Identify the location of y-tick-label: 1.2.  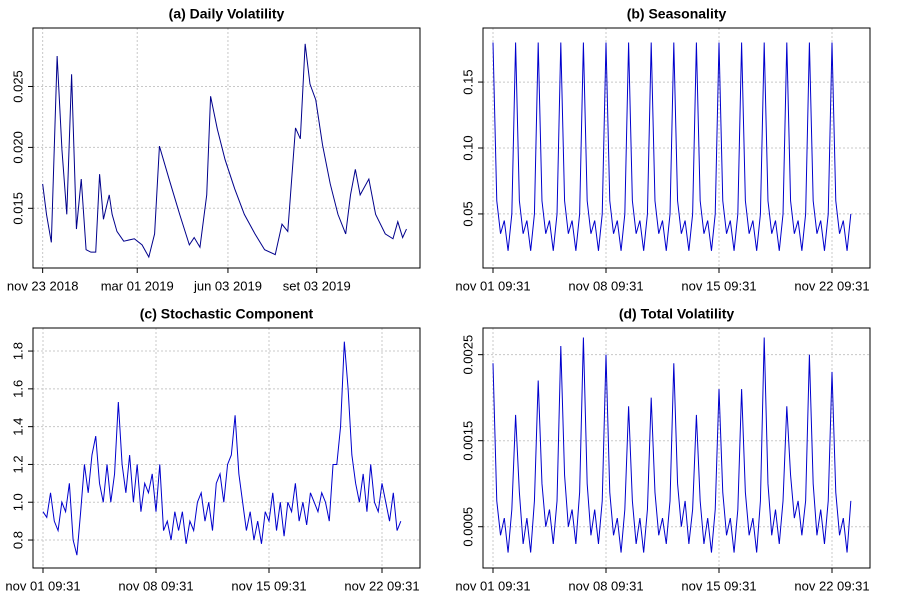
(17, 464).